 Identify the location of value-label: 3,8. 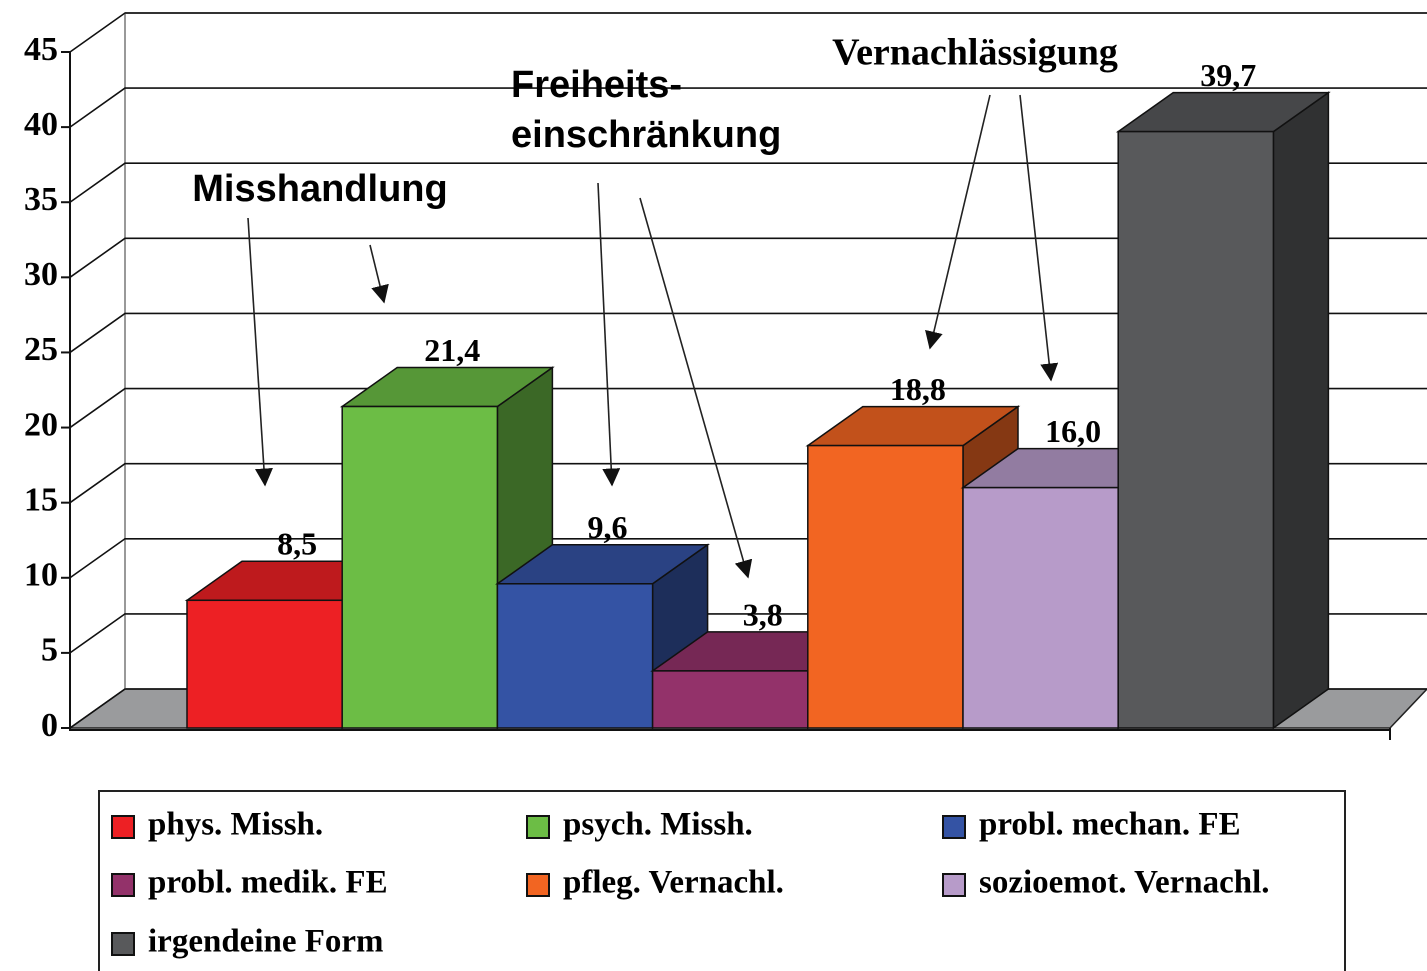
(763, 614).